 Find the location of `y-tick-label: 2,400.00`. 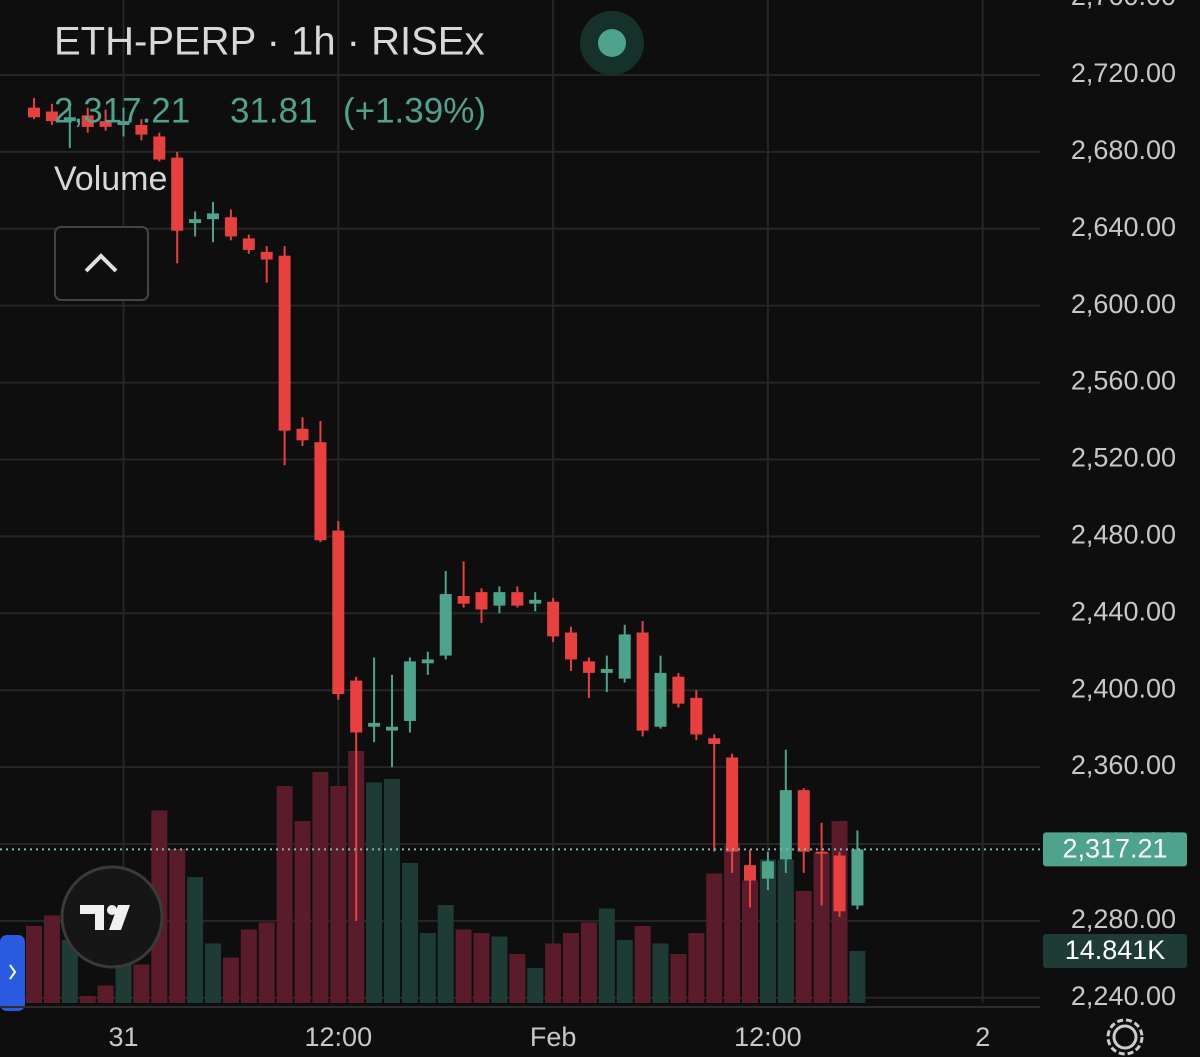

y-tick-label: 2,400.00 is located at coordinates (1123, 688).